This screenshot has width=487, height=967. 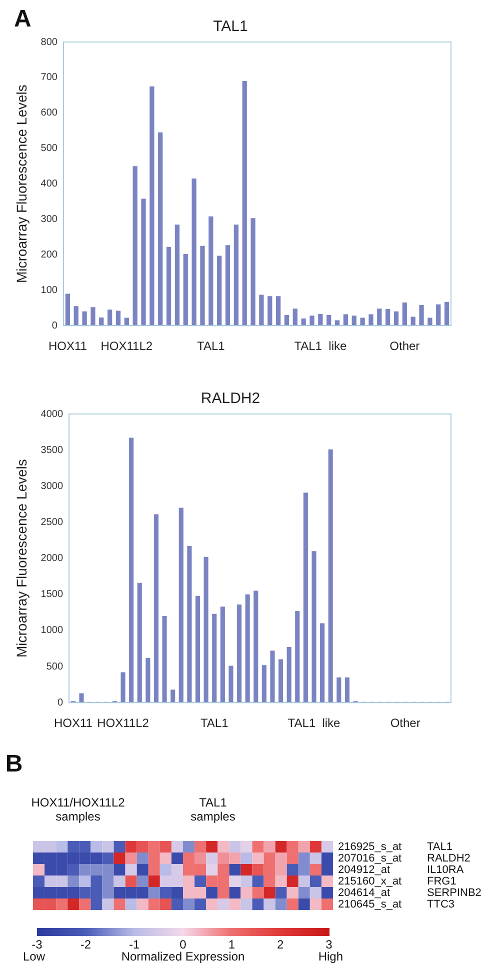 I want to click on color-bar-label: -3, so click(x=37, y=944).